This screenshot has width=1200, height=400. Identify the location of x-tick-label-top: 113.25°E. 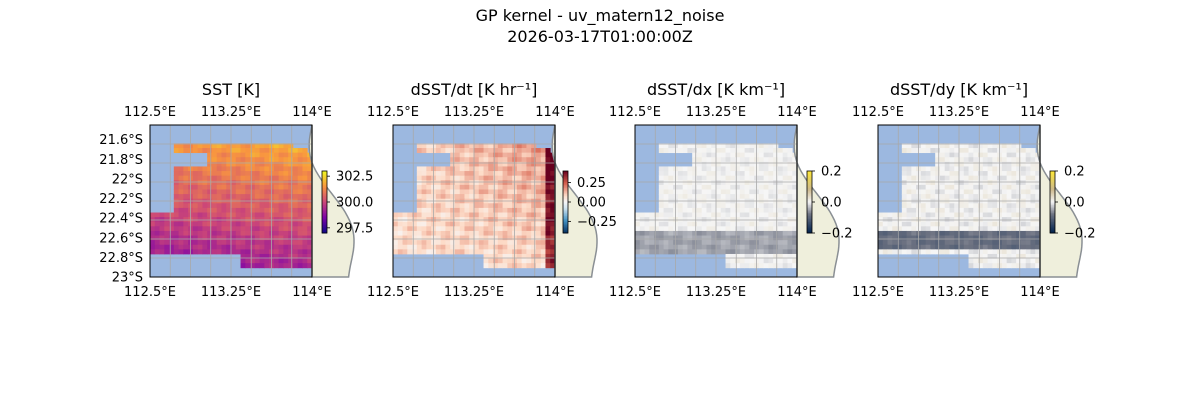
(959, 112).